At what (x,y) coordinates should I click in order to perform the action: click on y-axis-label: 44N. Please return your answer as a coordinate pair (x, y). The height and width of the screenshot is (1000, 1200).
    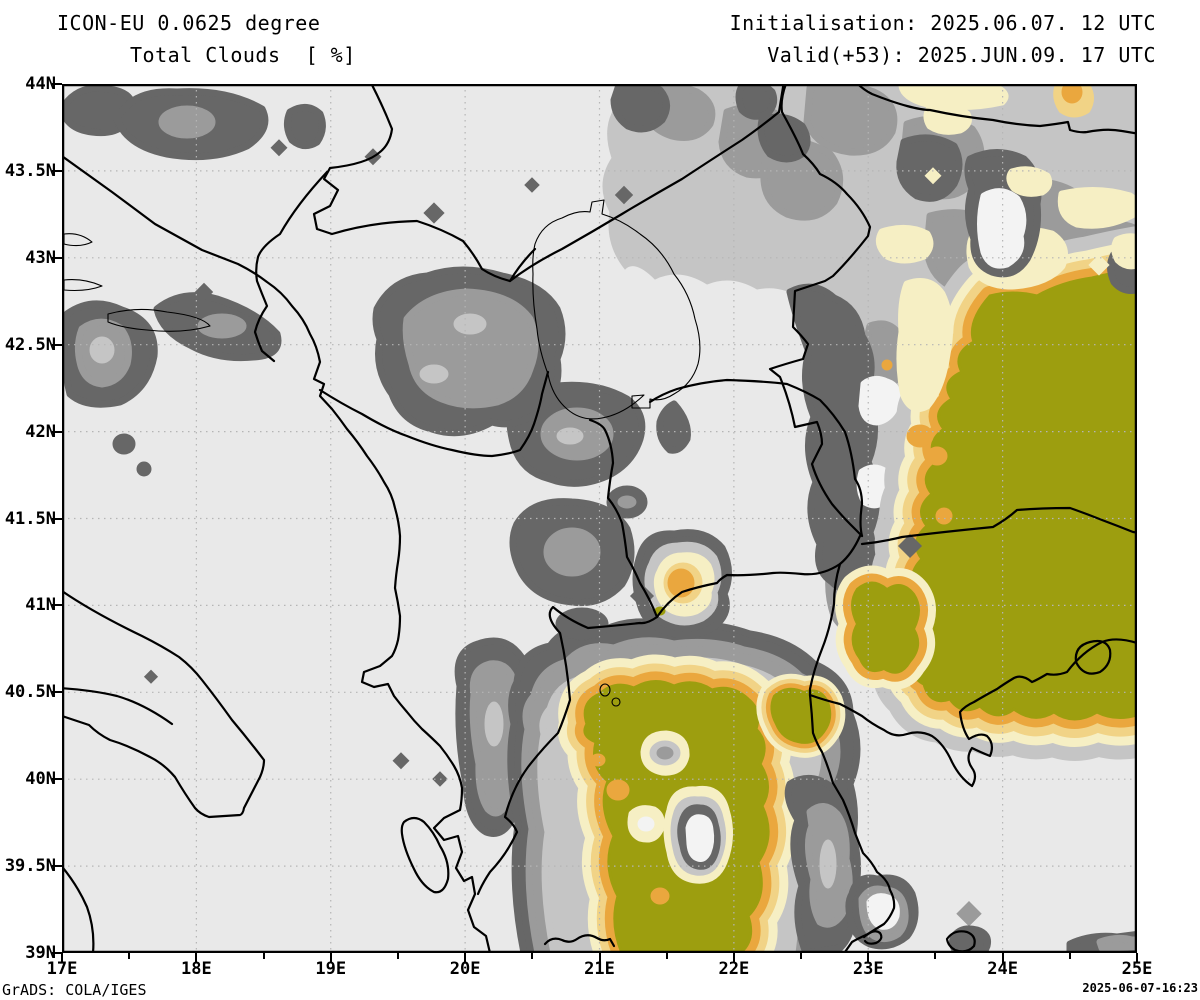
    Looking at the image, I should click on (40, 84).